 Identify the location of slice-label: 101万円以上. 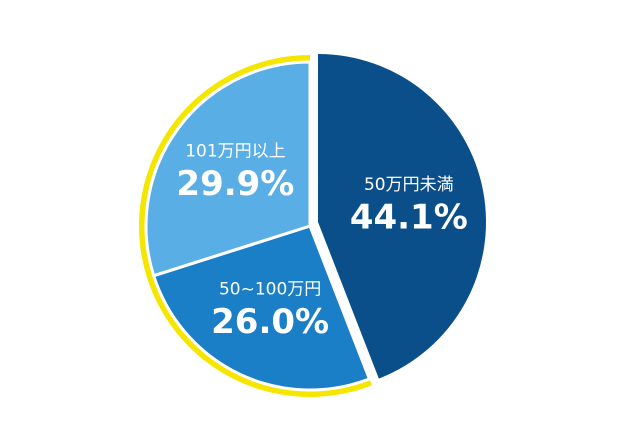
(235, 151).